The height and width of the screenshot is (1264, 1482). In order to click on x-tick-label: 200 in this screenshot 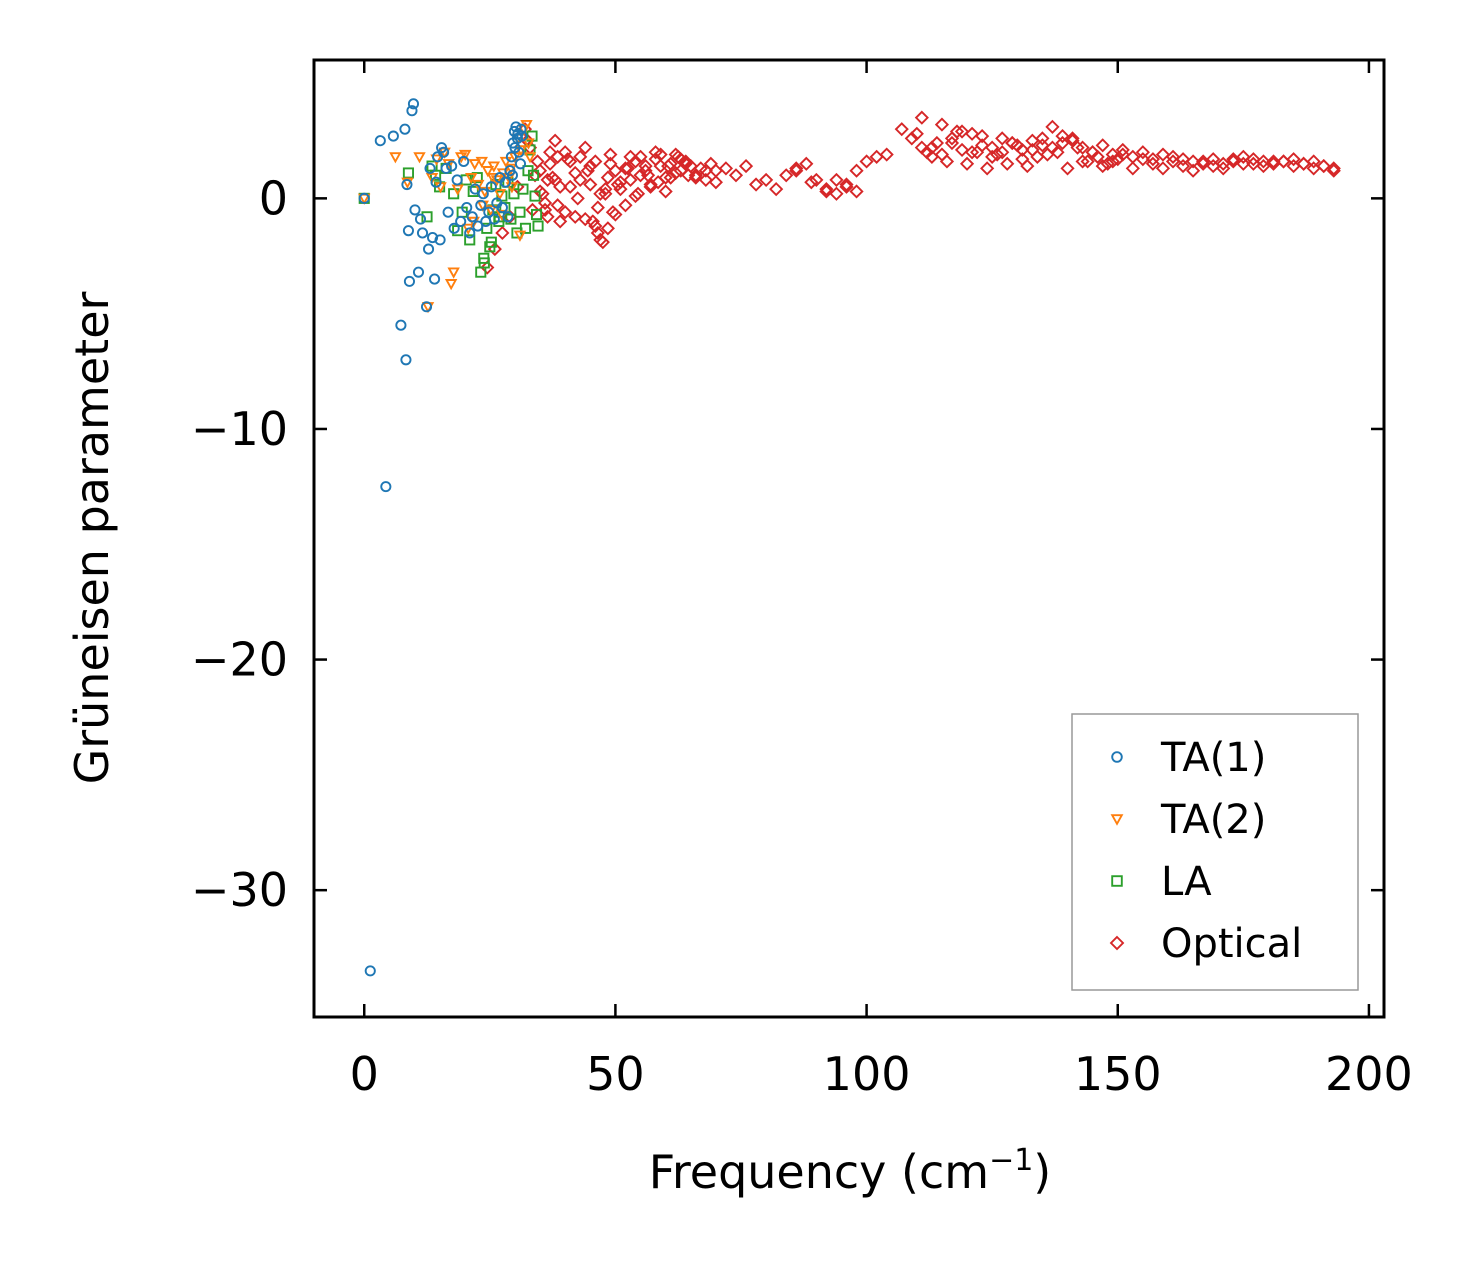, I will do `click(1369, 1074)`.